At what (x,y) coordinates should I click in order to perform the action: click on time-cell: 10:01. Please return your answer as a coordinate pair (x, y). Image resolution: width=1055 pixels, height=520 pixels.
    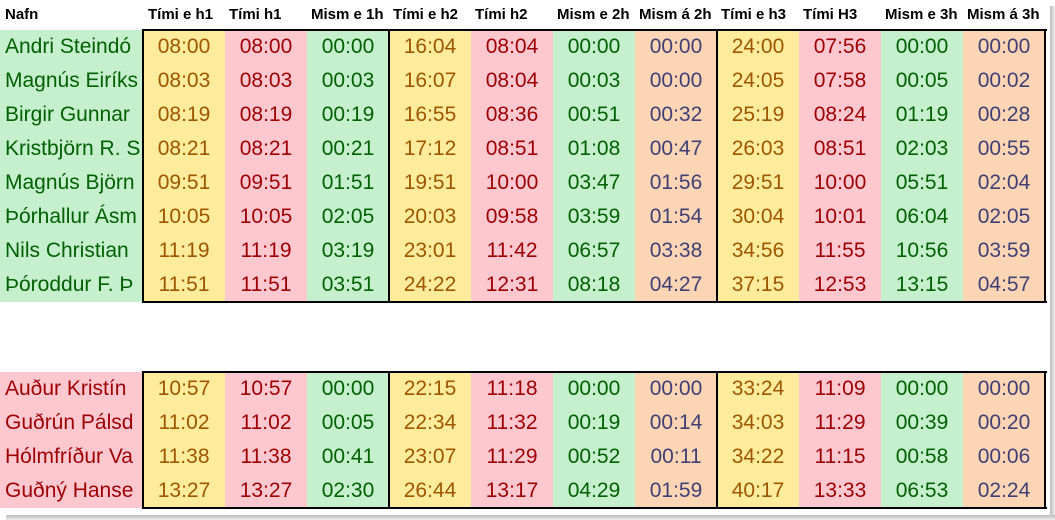
    Looking at the image, I should click on (840, 217).